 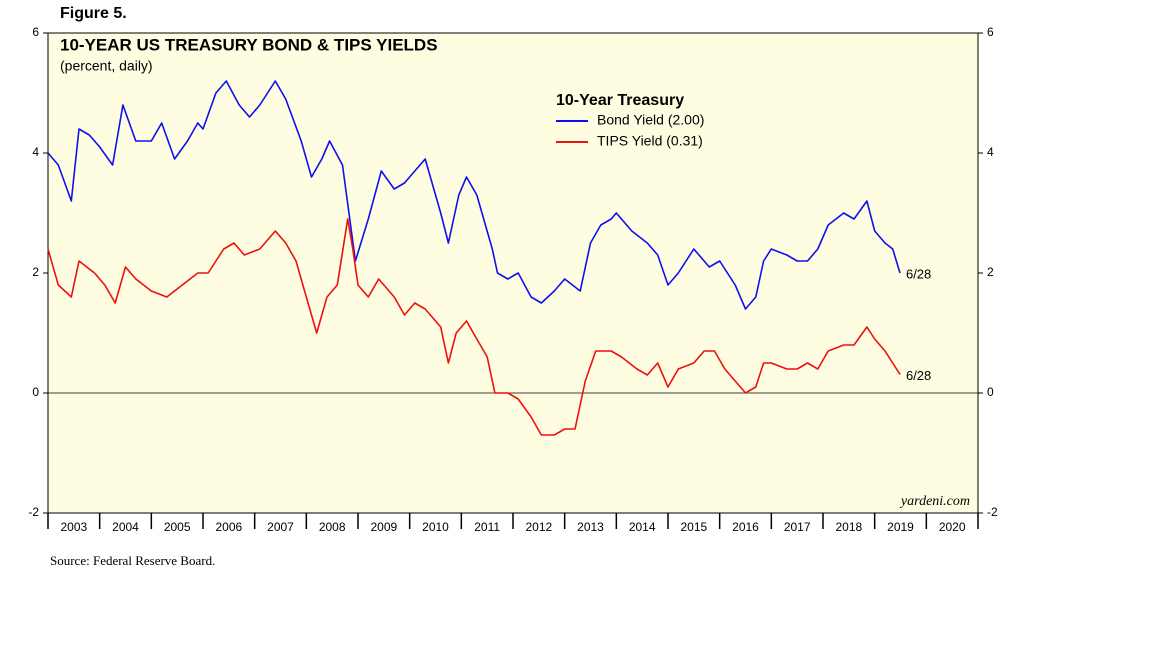 I want to click on y2-tick-label: 4, so click(x=990, y=152).